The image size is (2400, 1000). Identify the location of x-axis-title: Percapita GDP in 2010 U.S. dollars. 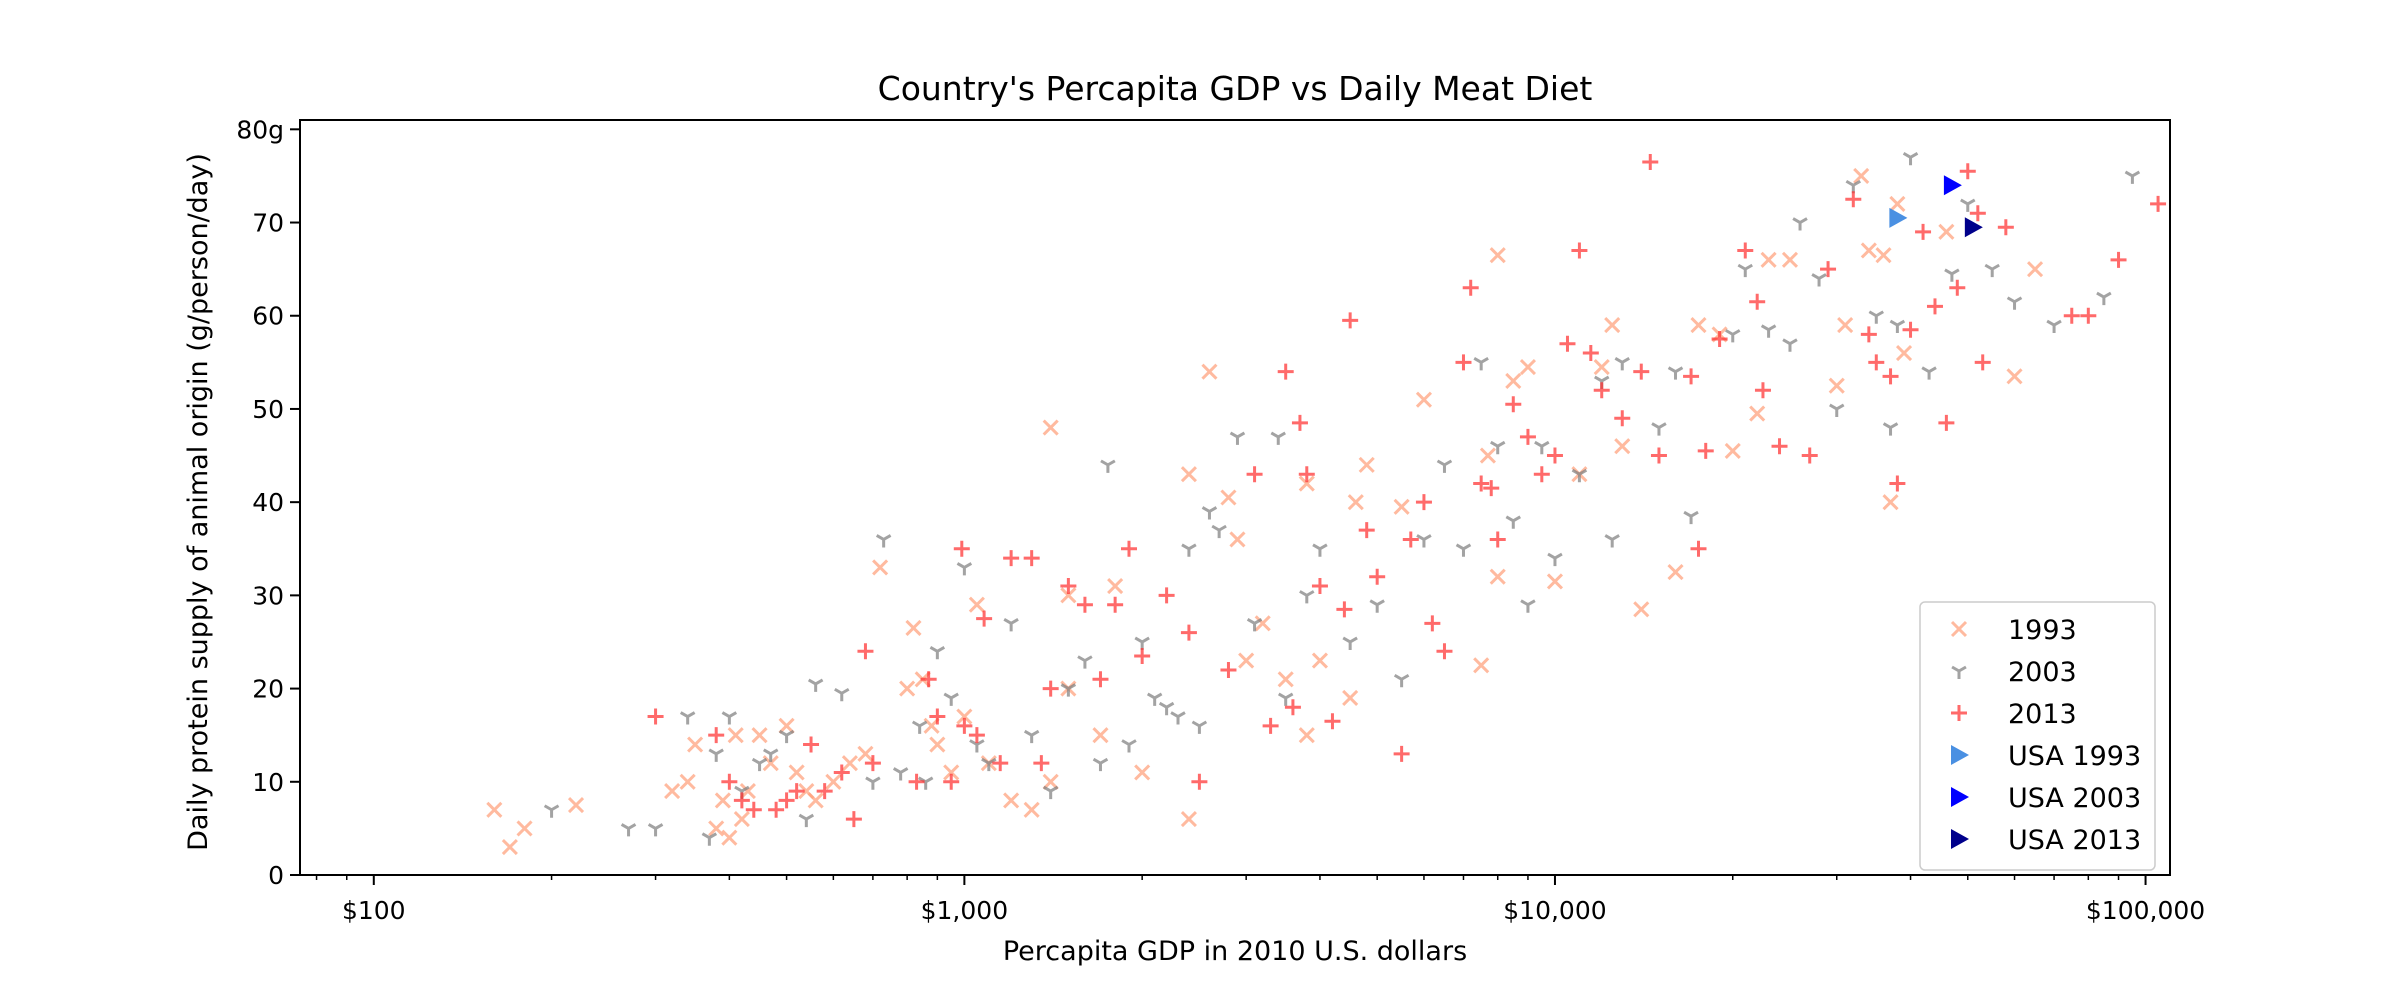
(1235, 951).